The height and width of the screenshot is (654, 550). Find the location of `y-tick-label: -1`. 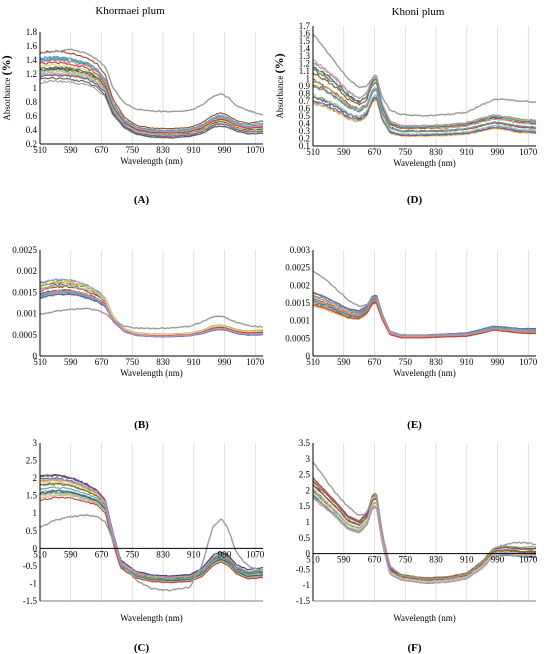

y-tick-label: -1 is located at coordinates (307, 585).